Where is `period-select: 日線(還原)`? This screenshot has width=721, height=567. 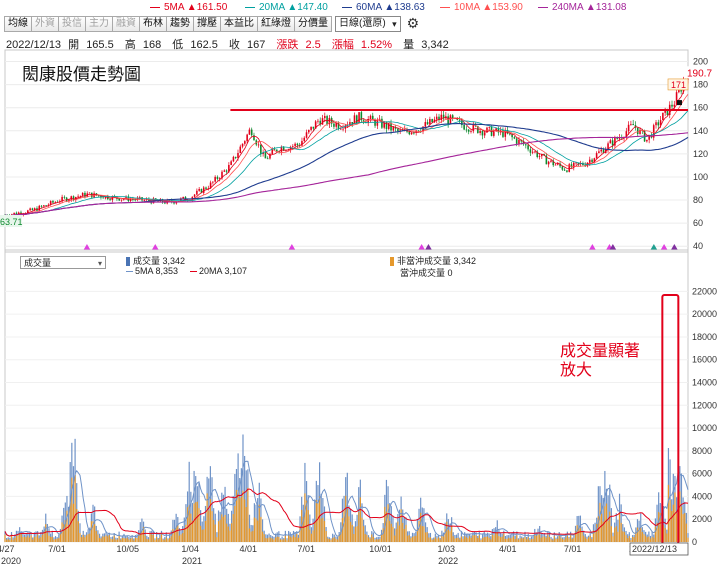
period-select: 日線(還原) is located at coordinates (368, 24).